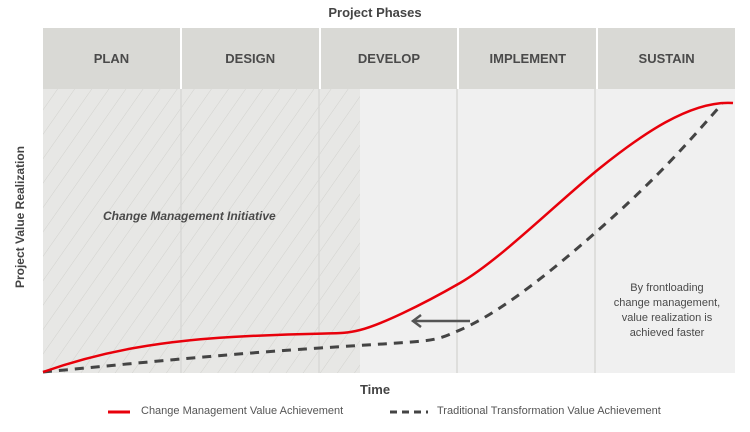 The image size is (750, 432). Describe the element at coordinates (440, 321) in the screenshot. I see `arrow-left-icon` at that location.